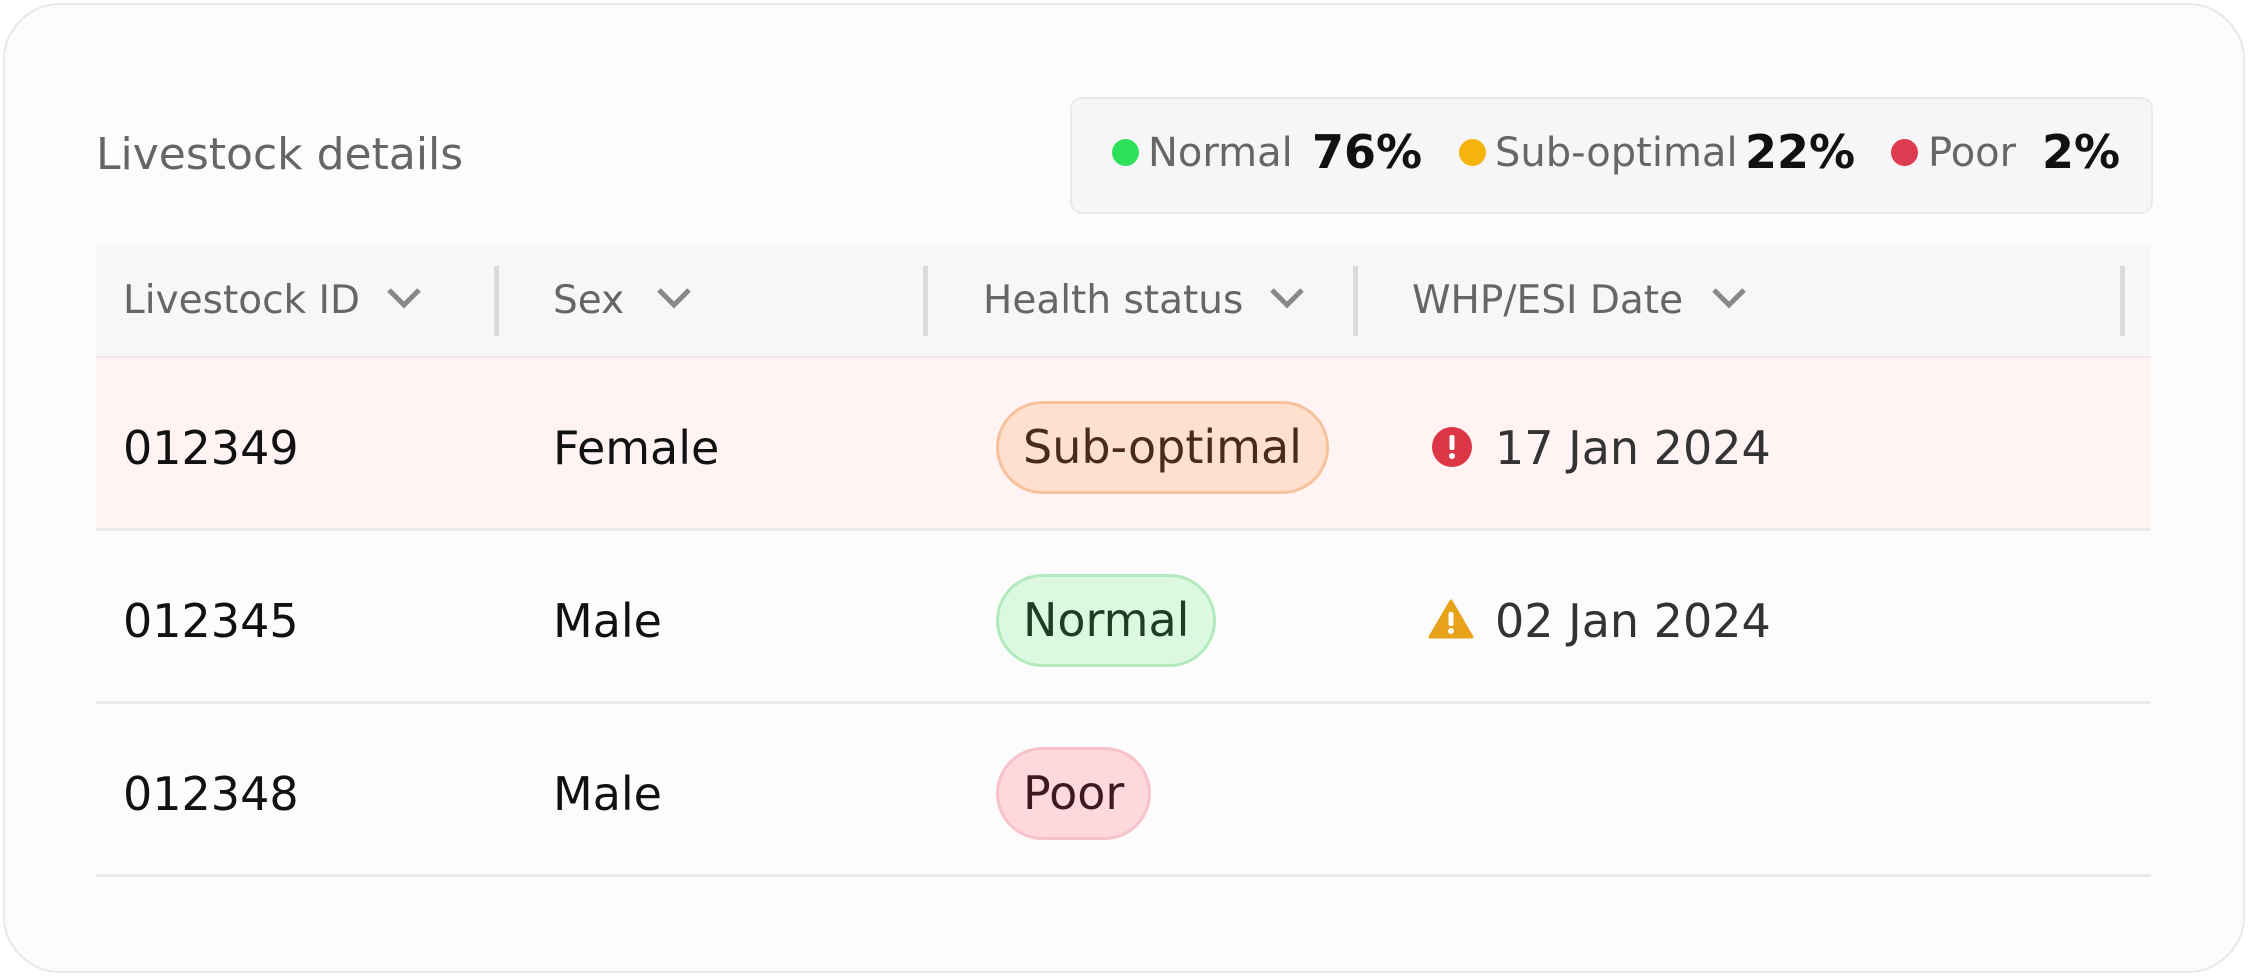 The image size is (2248, 976). I want to click on summary-label: Poor, so click(1972, 153).